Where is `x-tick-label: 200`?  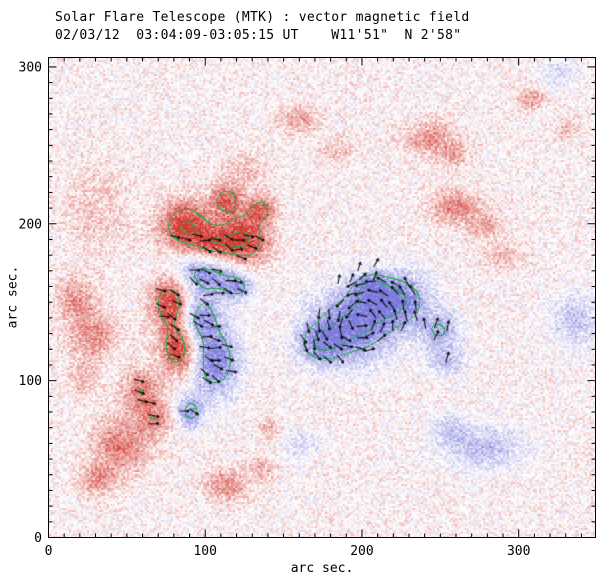 x-tick-label: 200 is located at coordinates (361, 551).